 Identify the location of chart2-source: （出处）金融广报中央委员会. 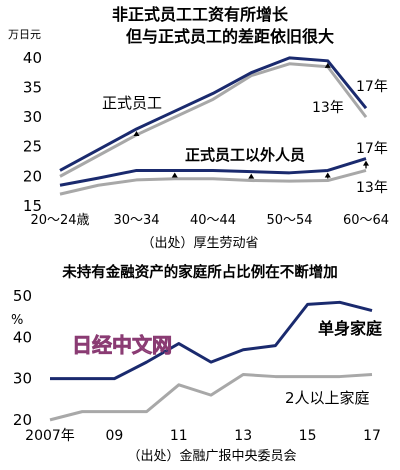
(211, 456).